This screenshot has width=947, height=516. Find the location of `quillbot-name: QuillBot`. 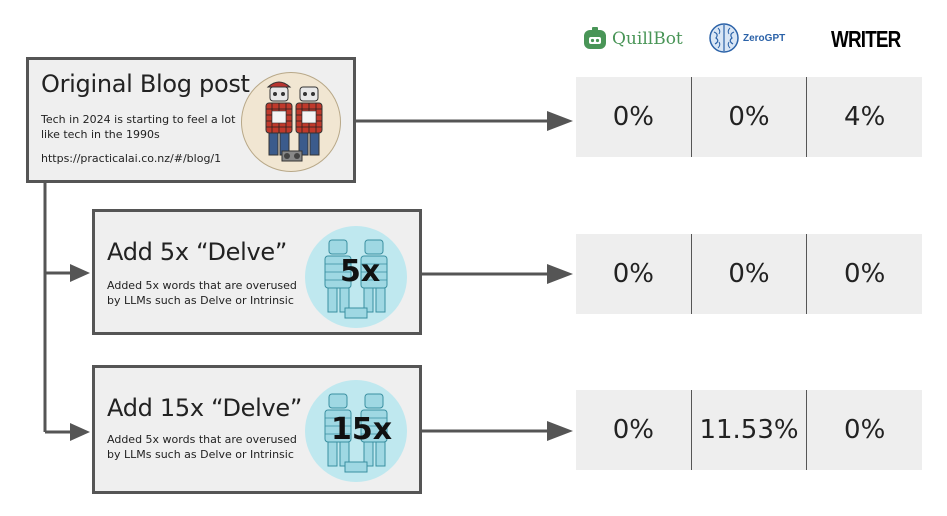

quillbot-name: QuillBot is located at coordinates (647, 39).